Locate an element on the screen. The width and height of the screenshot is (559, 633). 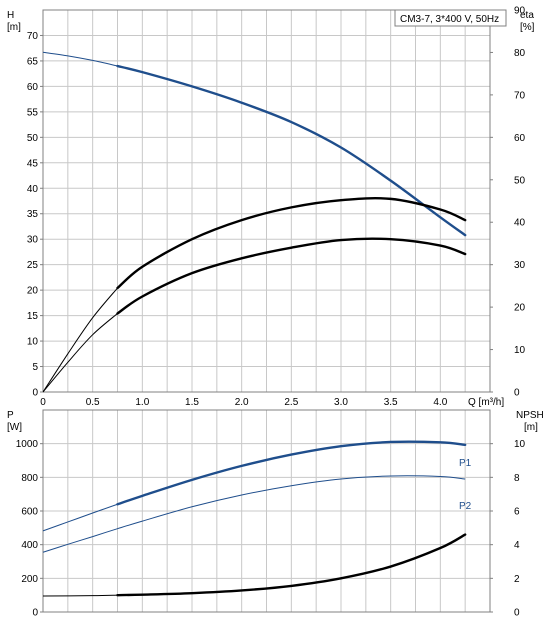
x-tick-labels: 0 0.5 1.0 1.5 2.0 2.5 3.0 3.5 4.0 is located at coordinates (244, 402).